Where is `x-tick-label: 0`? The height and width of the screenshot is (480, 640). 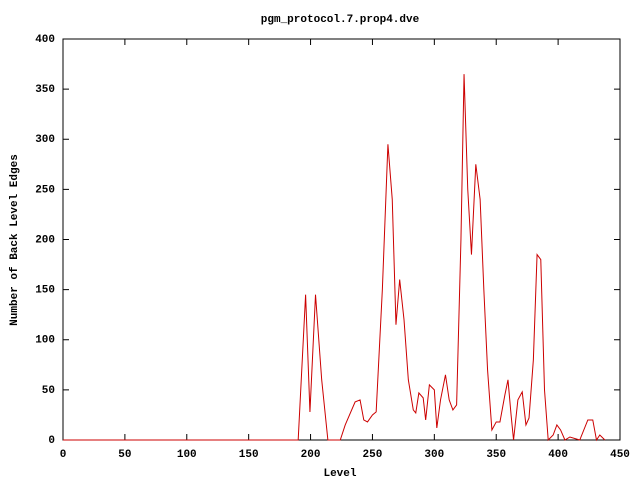 x-tick-label: 0 is located at coordinates (63, 455).